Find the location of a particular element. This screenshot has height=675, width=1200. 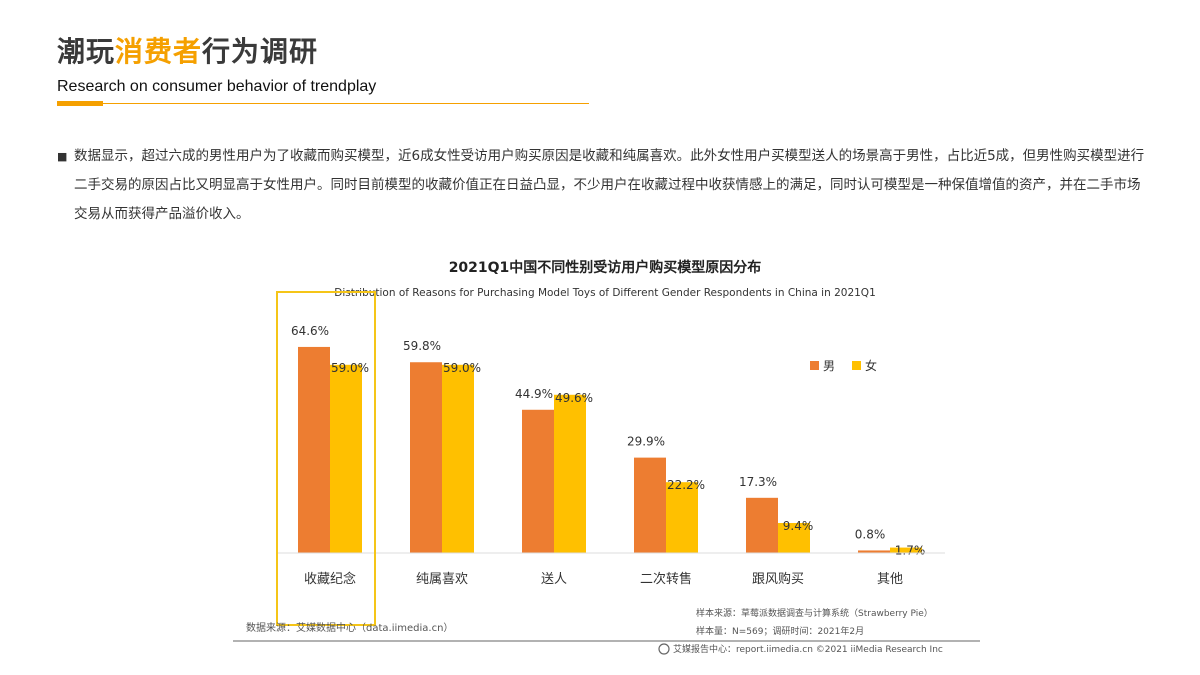

page-title: 潮玩消费者行为调研 is located at coordinates (187, 50).